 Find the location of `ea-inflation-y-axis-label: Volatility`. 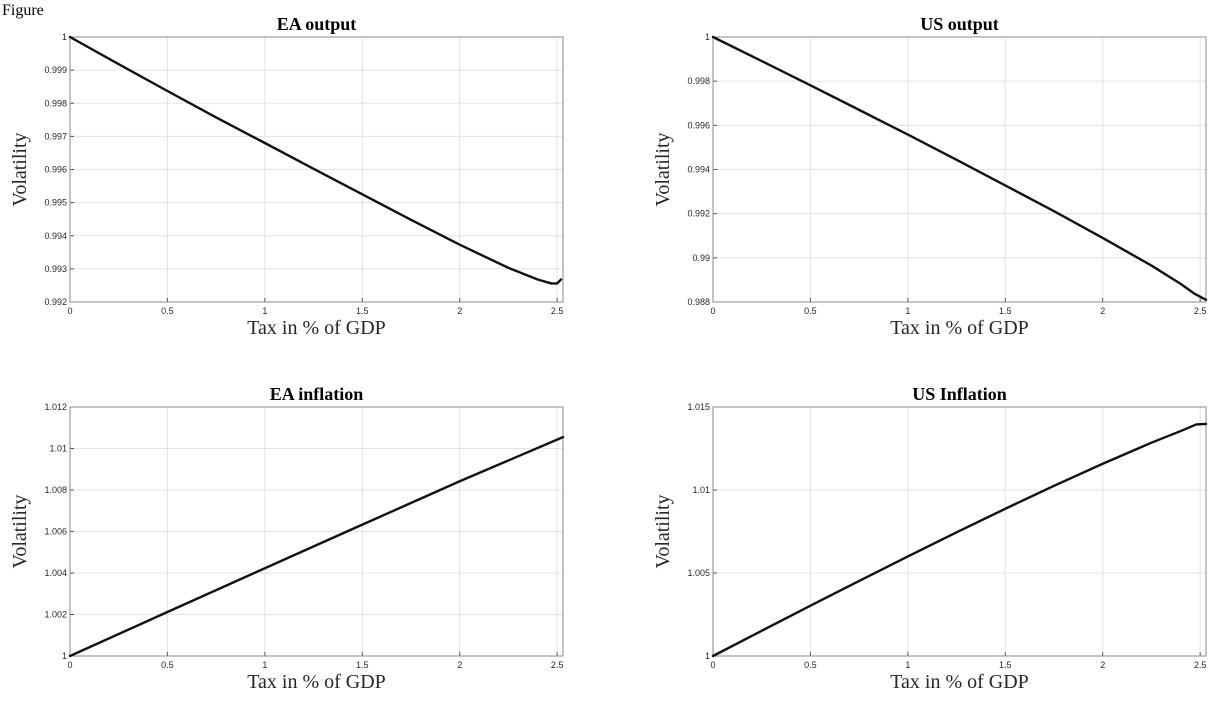

ea-inflation-y-axis-label: Volatility is located at coordinates (20, 531).